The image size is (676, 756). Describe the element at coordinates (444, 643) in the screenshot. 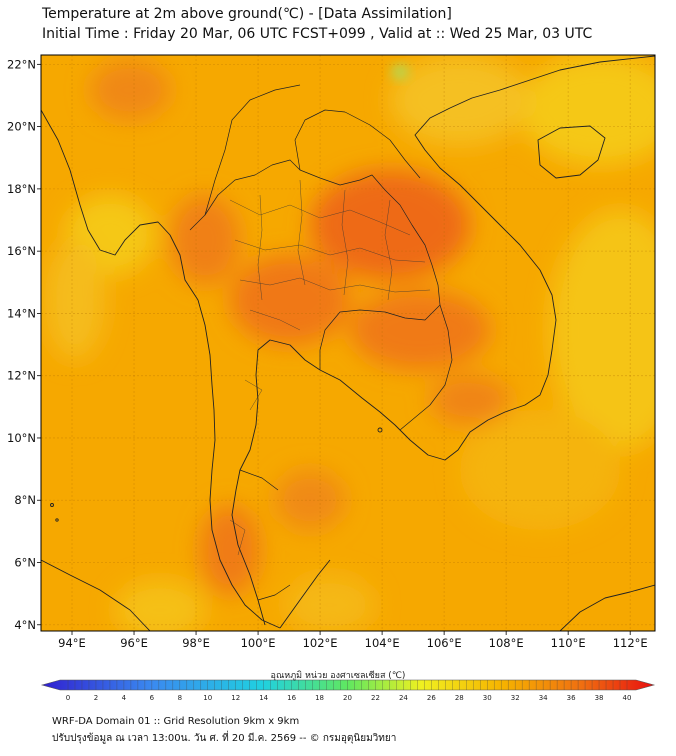

I see `lon-label: 106°E` at that location.